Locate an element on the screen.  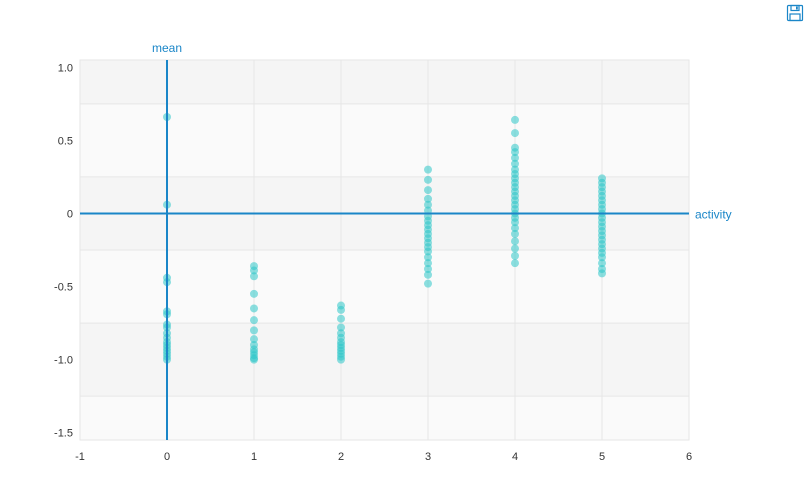
y-tick-label: -1.0 is located at coordinates (63, 361).